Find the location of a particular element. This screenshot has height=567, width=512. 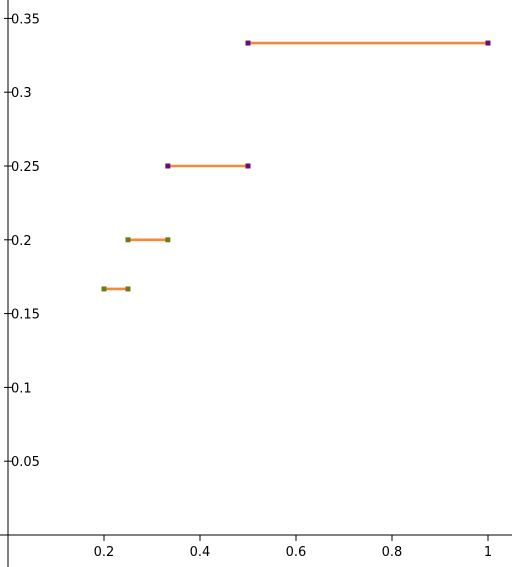

y-tick-label: 0.25 is located at coordinates (25, 167).